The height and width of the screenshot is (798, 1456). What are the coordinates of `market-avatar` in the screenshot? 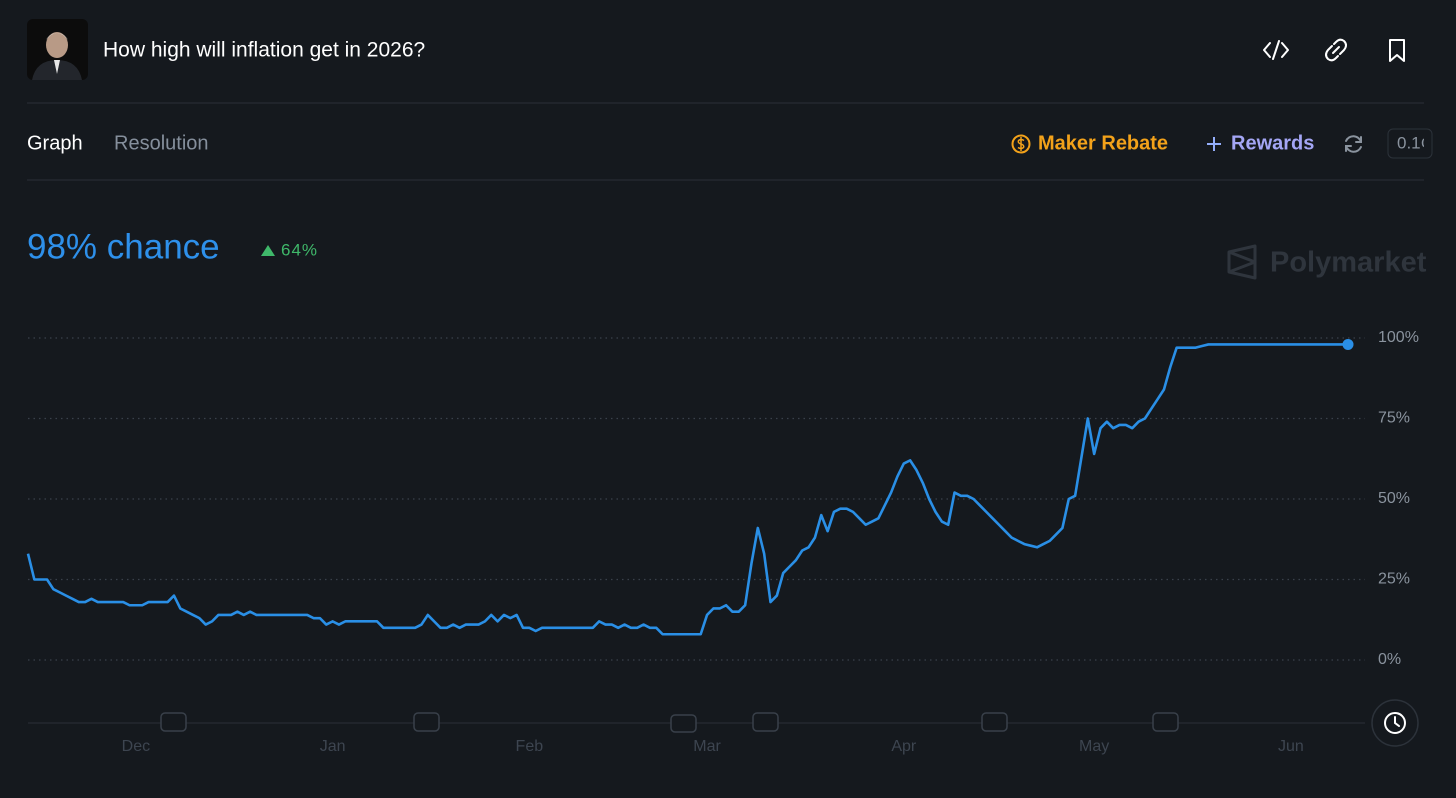 It's located at (57, 49).